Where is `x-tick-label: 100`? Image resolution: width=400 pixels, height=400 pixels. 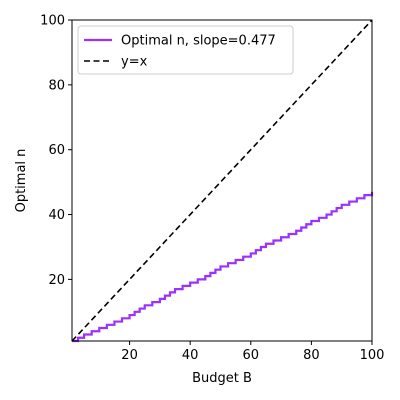 x-tick-label: 100 is located at coordinates (372, 355).